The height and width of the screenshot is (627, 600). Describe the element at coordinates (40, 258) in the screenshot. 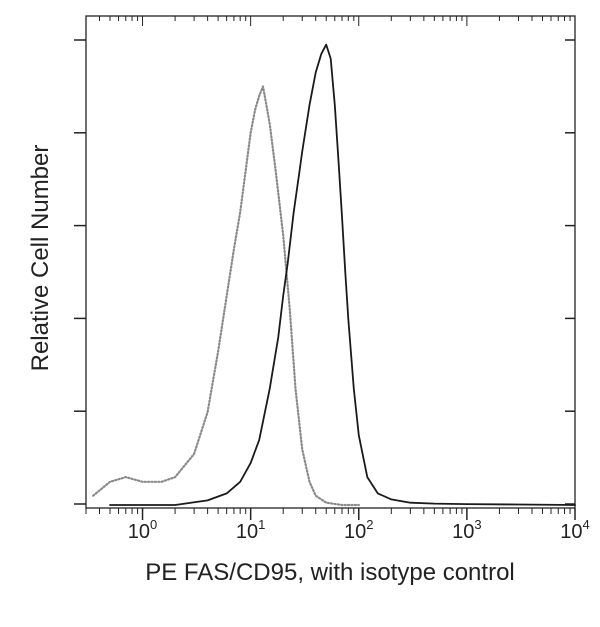

I see `y-axis-title: Relative Cell Number` at that location.